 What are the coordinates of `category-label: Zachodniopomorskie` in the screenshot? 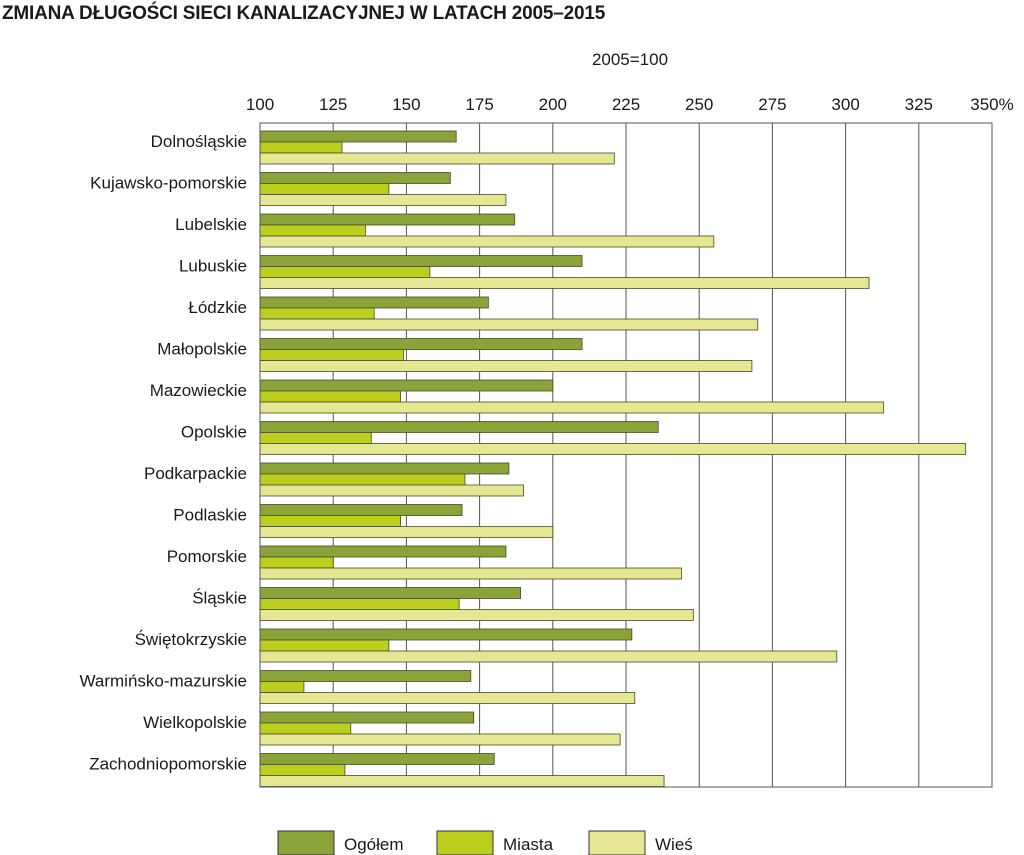 It's located at (168, 764).